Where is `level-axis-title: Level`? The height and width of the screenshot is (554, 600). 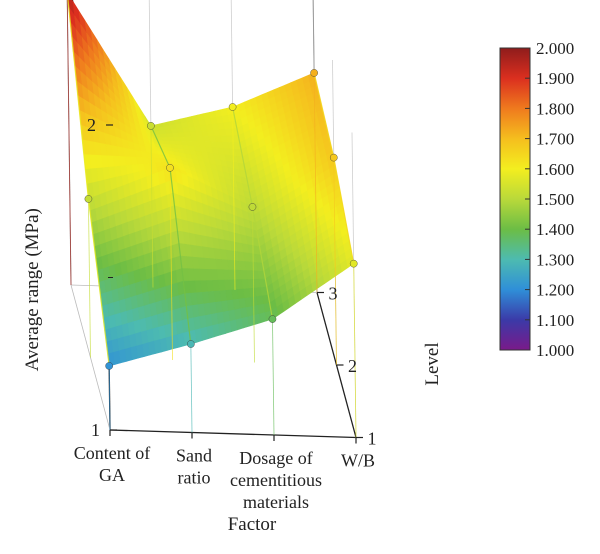
level-axis-title: Level is located at coordinates (432, 363).